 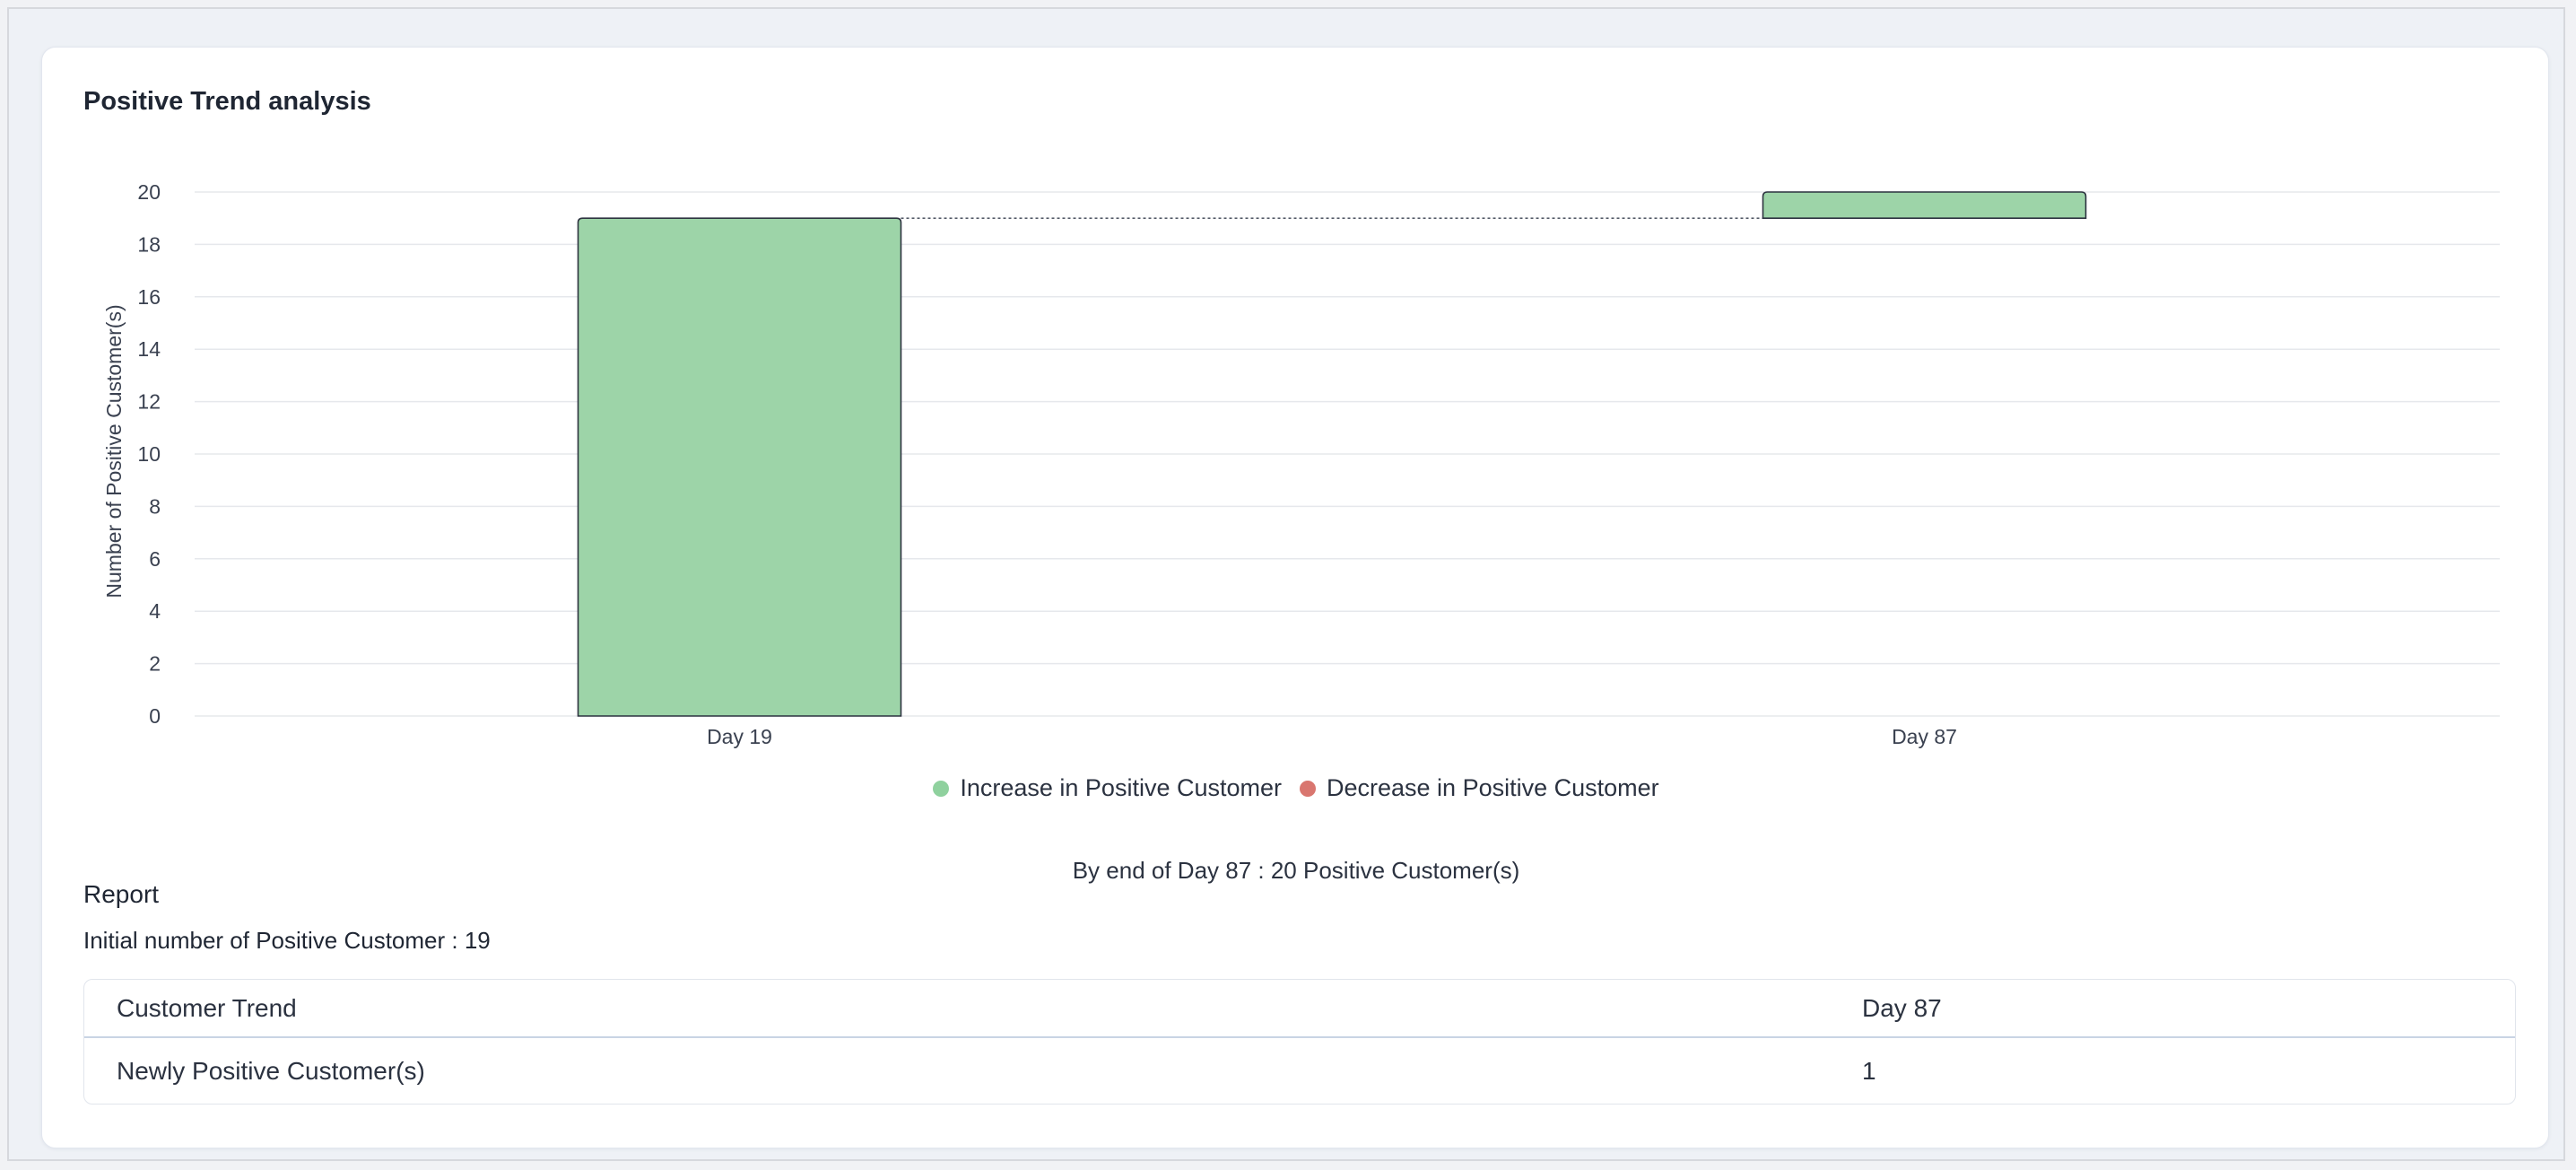 What do you see at coordinates (155, 664) in the screenshot?
I see `y-tick-label: 2` at bounding box center [155, 664].